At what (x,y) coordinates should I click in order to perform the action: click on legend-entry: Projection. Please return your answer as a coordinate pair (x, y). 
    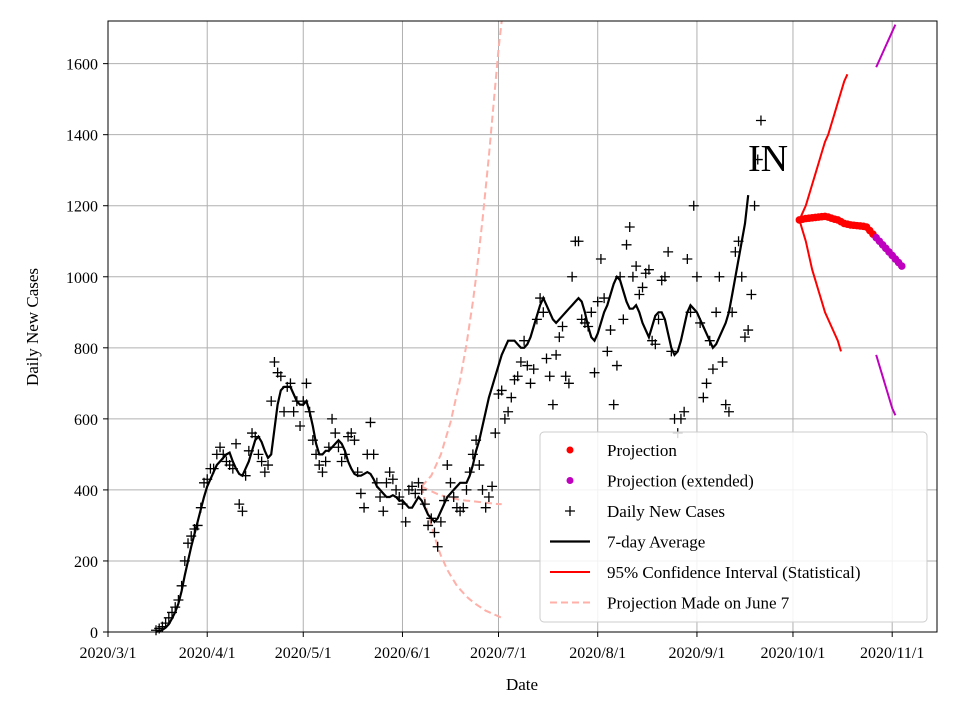
    Looking at the image, I should click on (642, 450).